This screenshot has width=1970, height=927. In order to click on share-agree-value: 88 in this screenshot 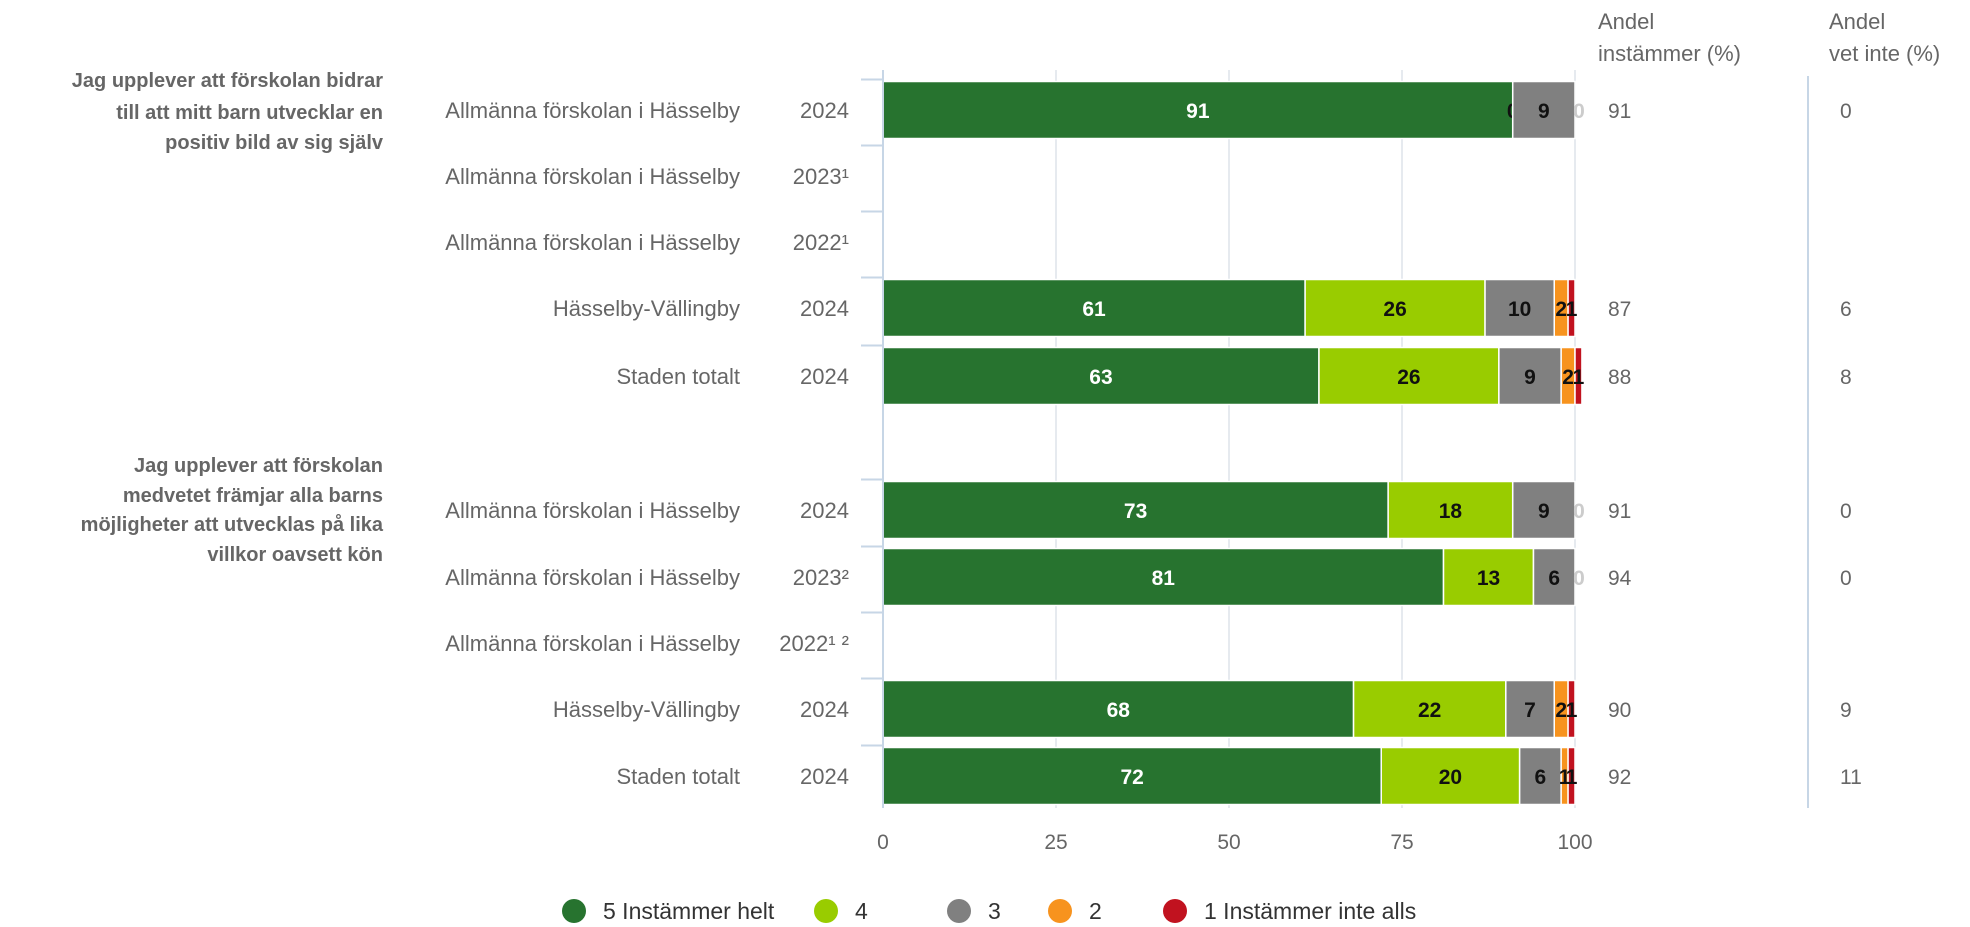, I will do `click(1619, 377)`.